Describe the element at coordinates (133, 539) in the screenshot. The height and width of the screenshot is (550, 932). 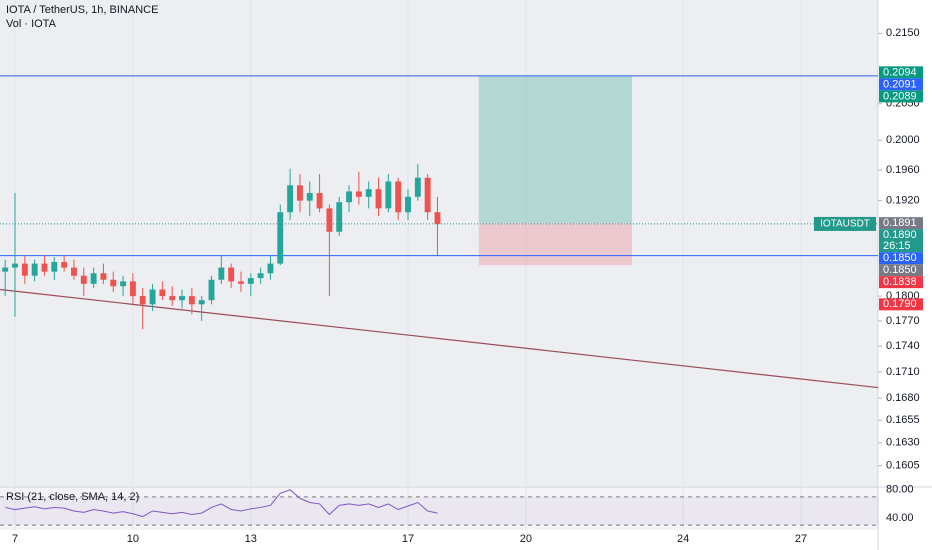
I see `x-tick-label: 10` at that location.